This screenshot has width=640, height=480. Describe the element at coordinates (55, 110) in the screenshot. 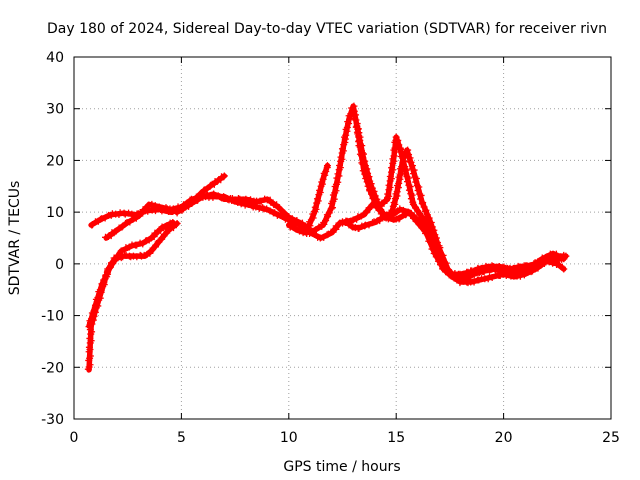

I see `y-tick-label: 30` at that location.